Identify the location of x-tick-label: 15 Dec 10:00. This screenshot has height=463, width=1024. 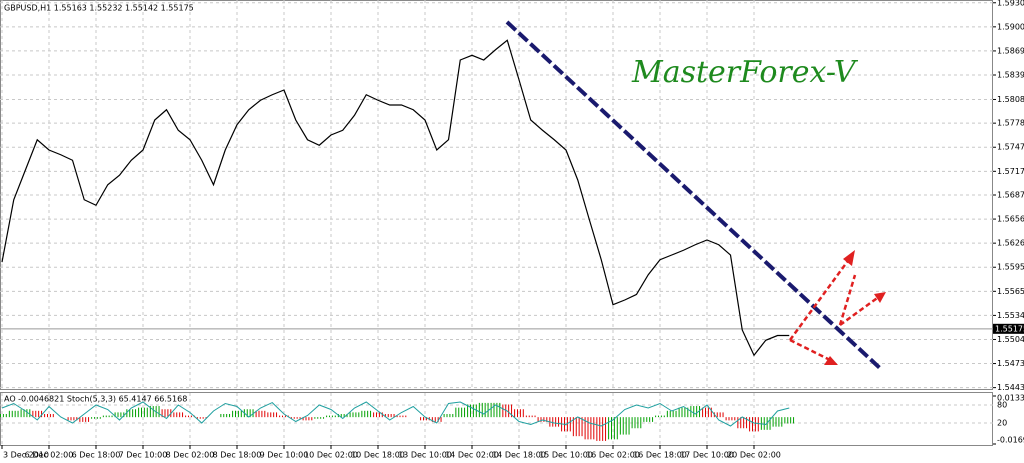
(566, 455).